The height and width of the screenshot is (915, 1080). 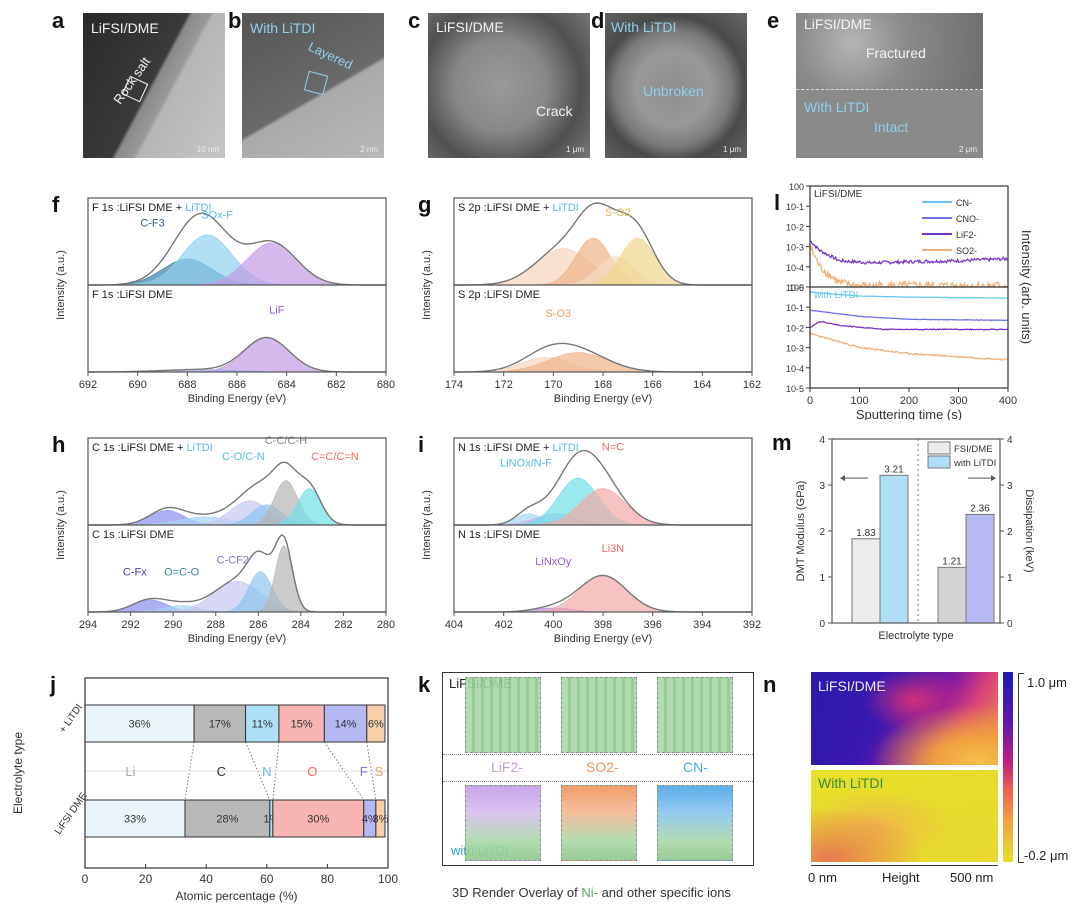 I want to click on panel-label-c: c, so click(x=414, y=20).